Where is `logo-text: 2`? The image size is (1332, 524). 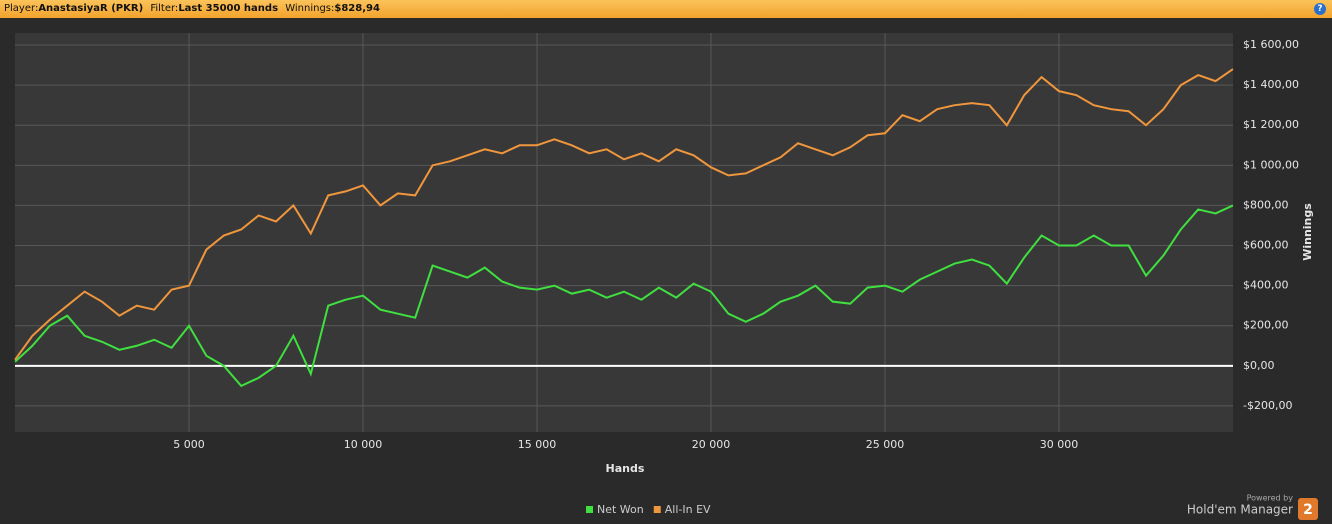 logo-text: 2 is located at coordinates (1308, 510).